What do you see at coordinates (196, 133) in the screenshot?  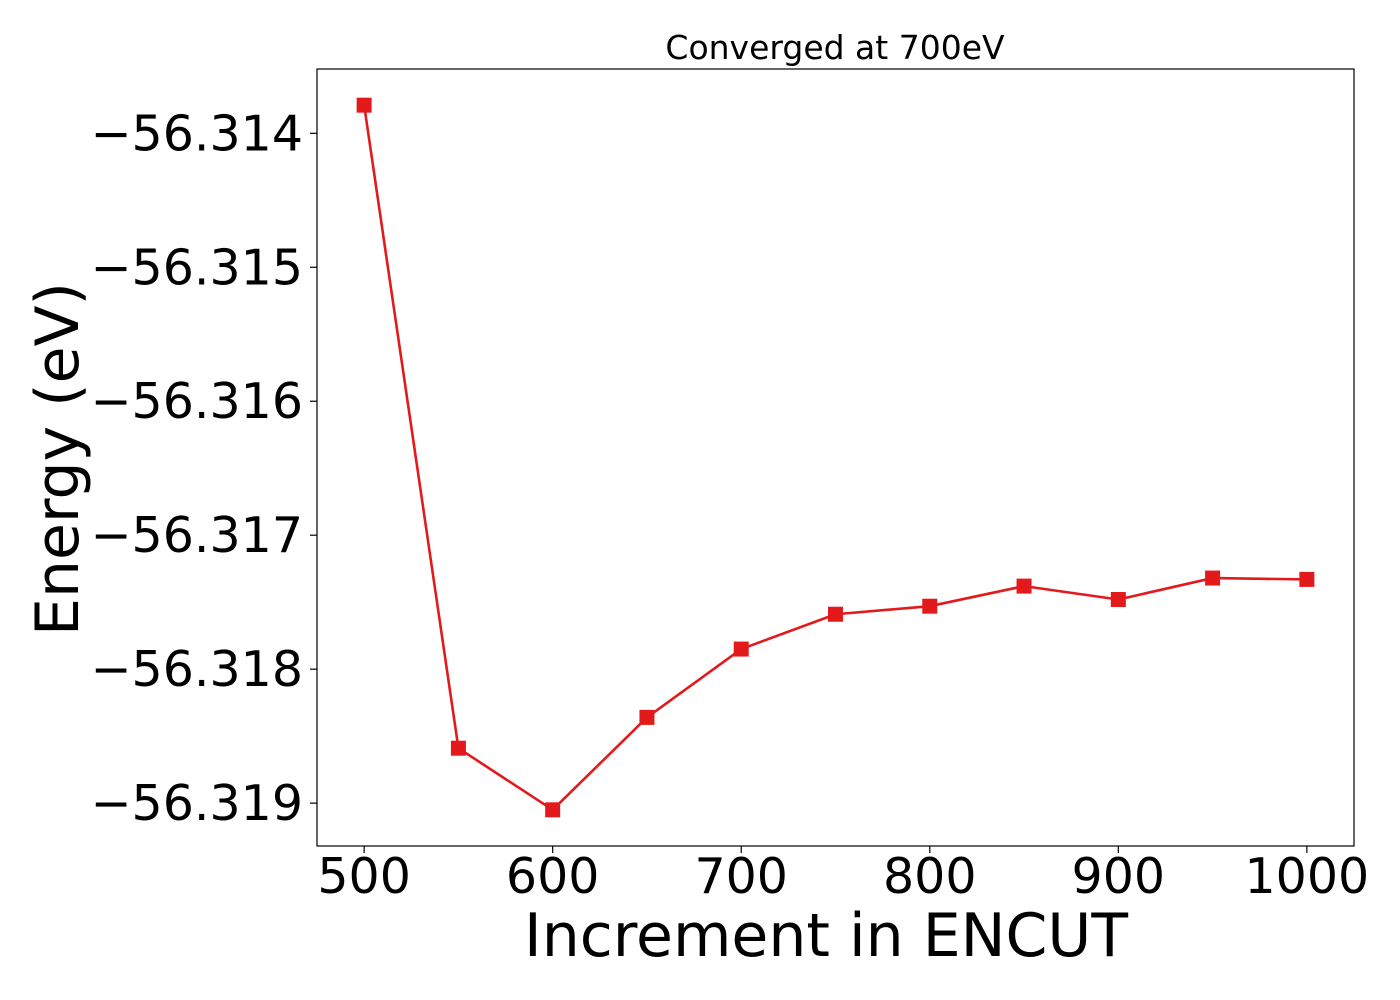 I see `y-tick-label-0: −56.314` at bounding box center [196, 133].